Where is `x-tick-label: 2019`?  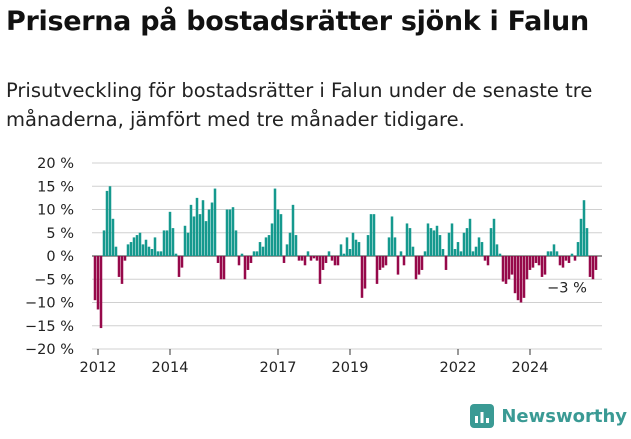 x-tick-label: 2019 is located at coordinates (350, 368).